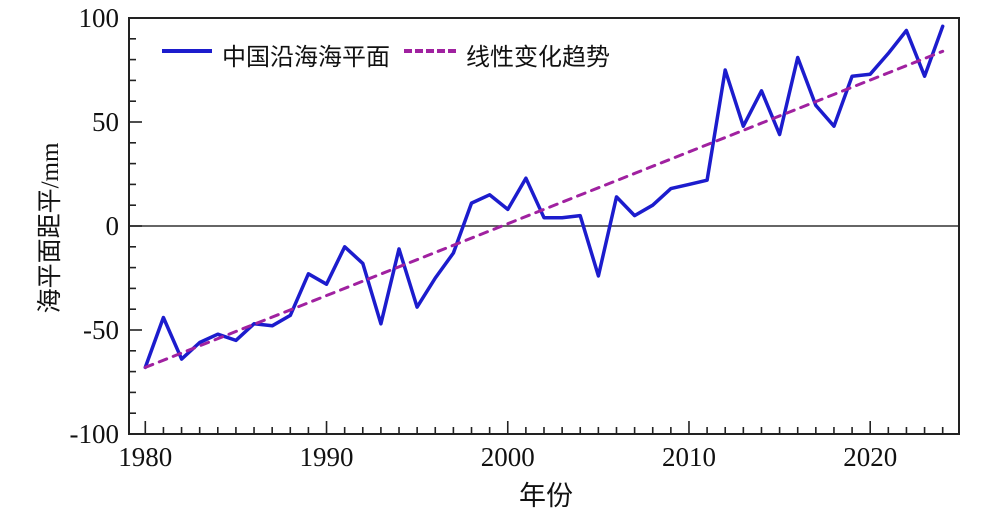 The image size is (1000, 513). Describe the element at coordinates (688, 457) in the screenshot. I see `x-tick-label: 2010` at that location.